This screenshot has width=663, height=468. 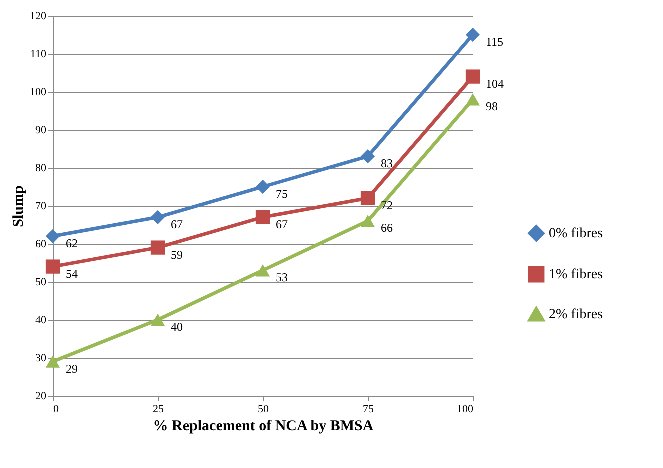 What do you see at coordinates (57, 410) in the screenshot?
I see `x-tick-label: 0` at bounding box center [57, 410].